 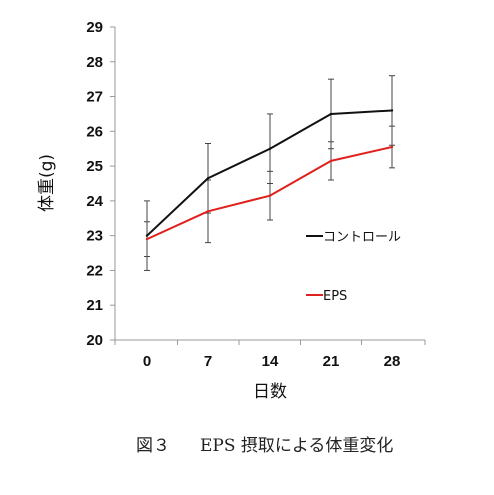 I want to click on y-tick-label: 25, so click(x=94, y=166).